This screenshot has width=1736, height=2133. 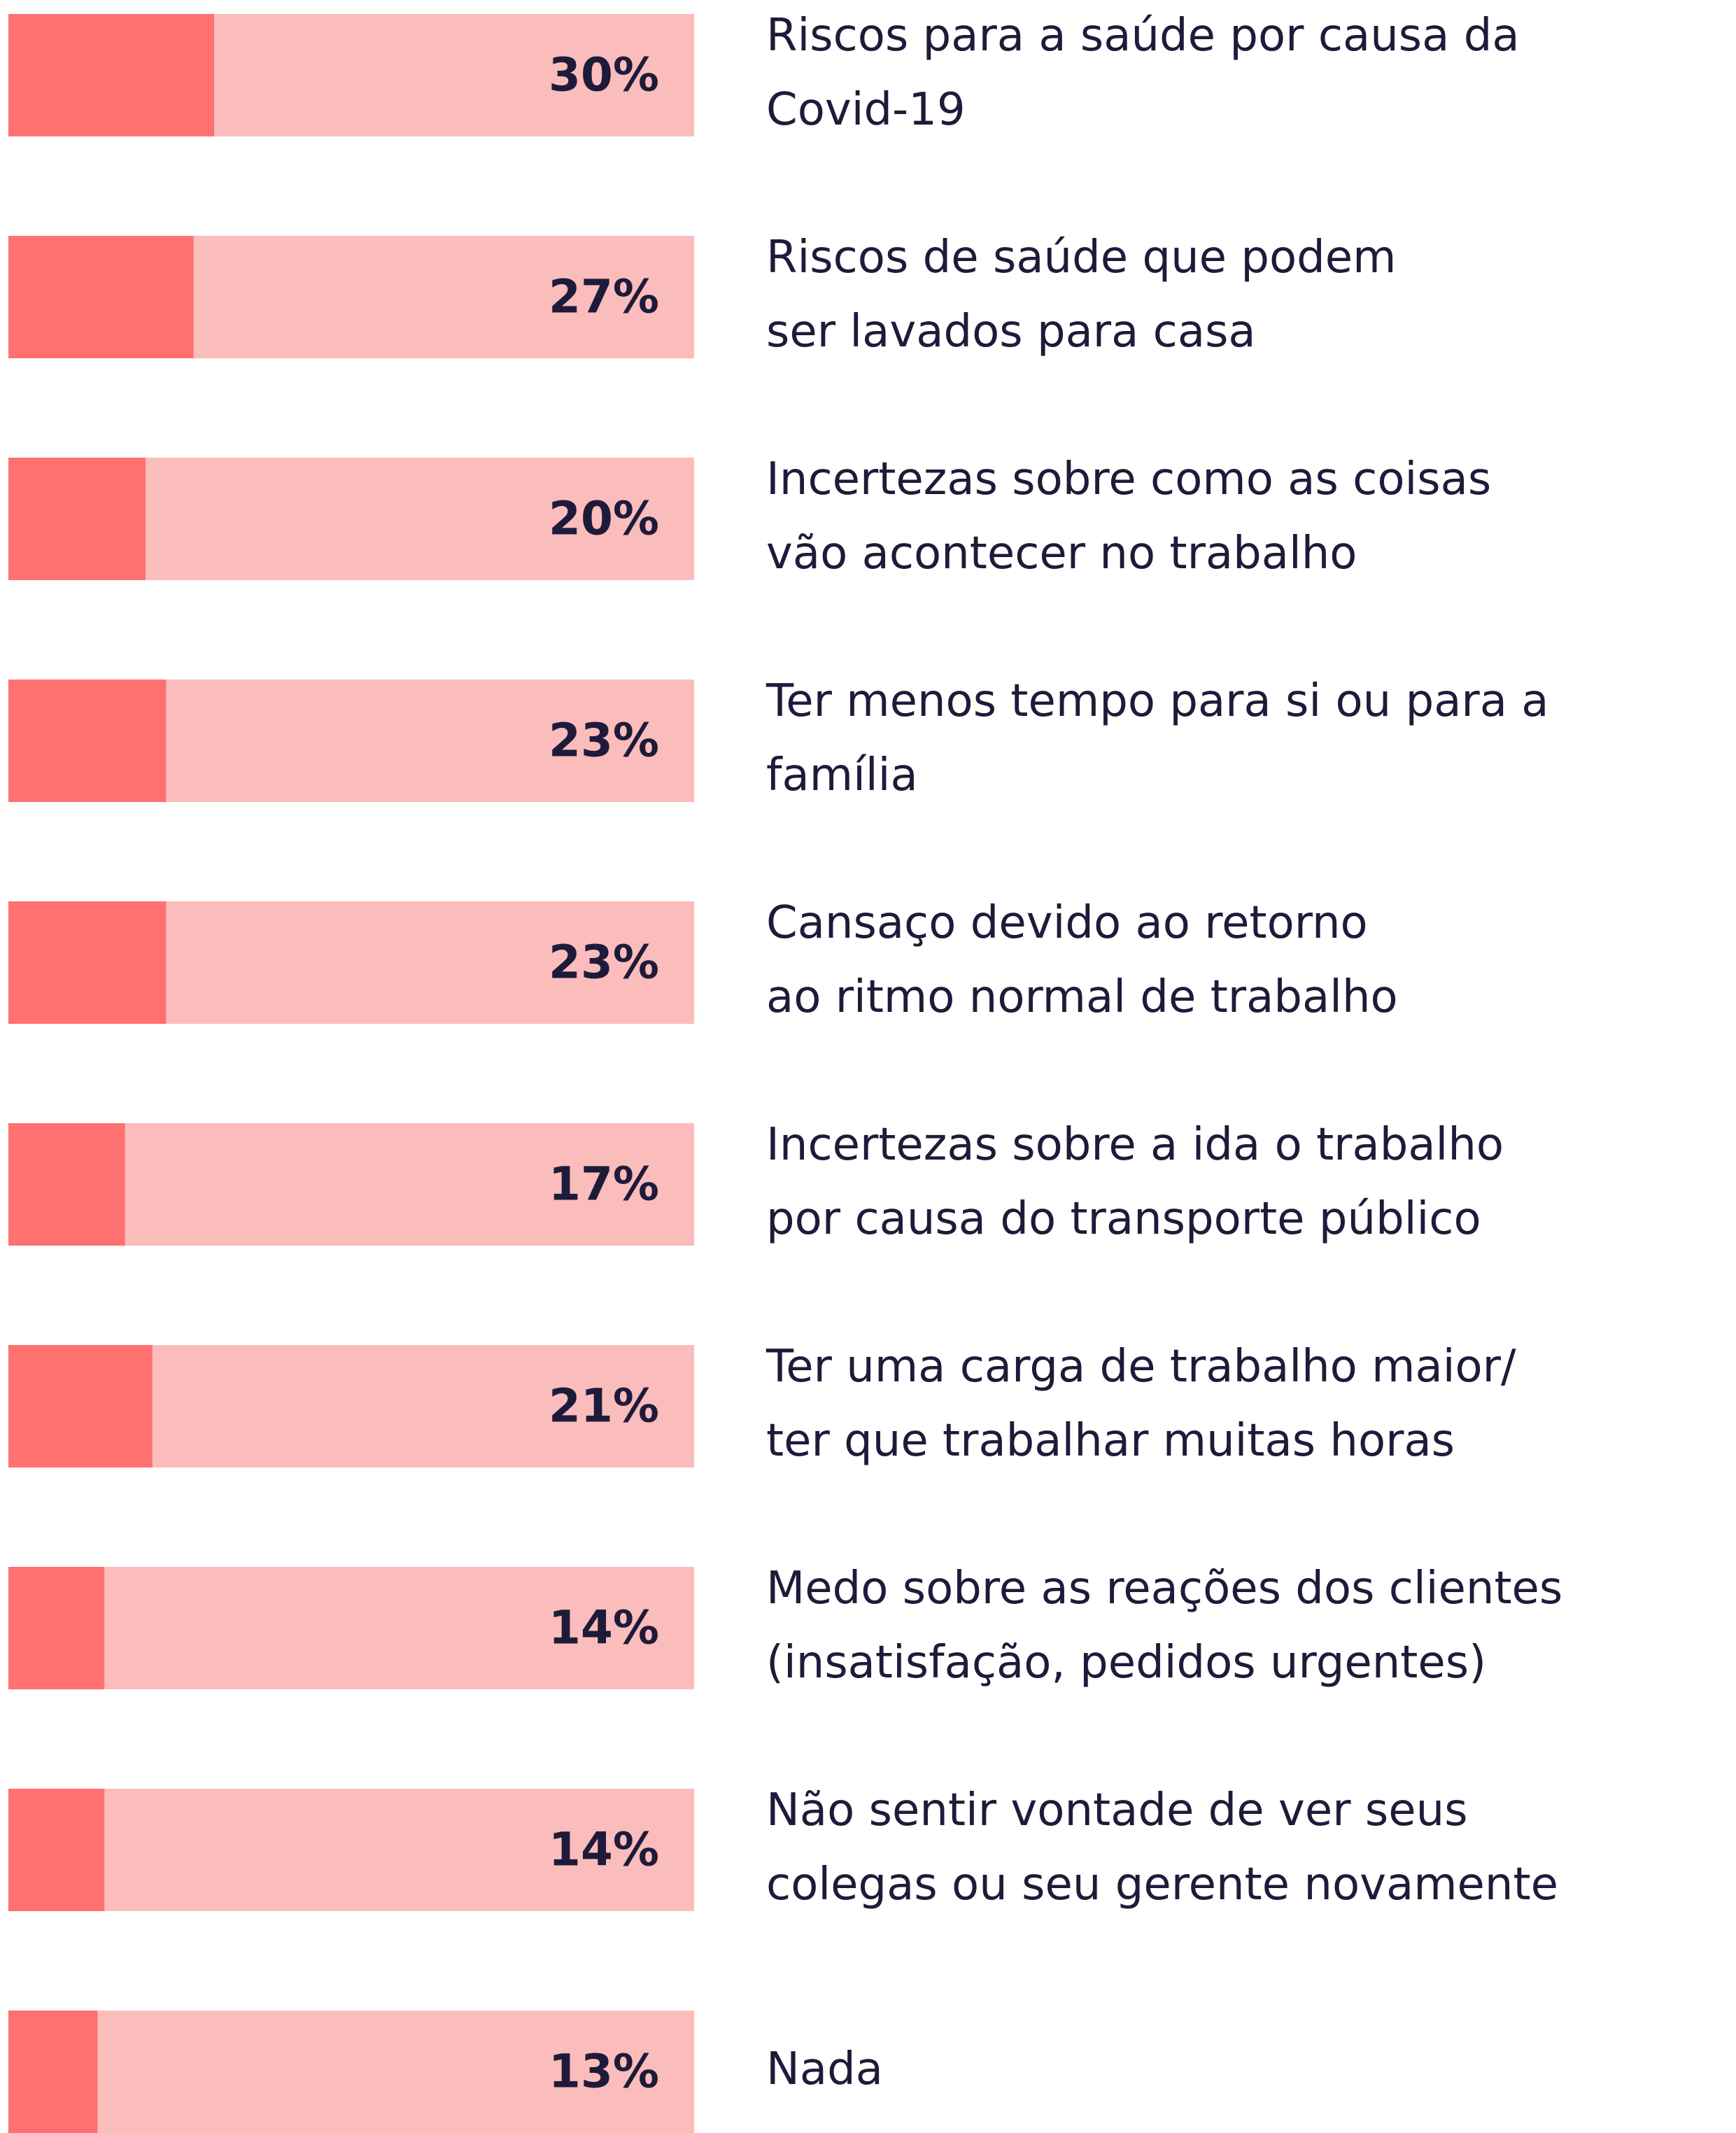 What do you see at coordinates (1126, 1663) in the screenshot?
I see `category-label: (insatisfação, pedidos urgentes)` at bounding box center [1126, 1663].